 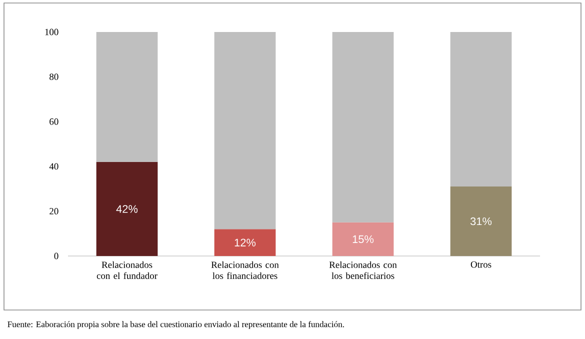 What do you see at coordinates (51, 32) in the screenshot?
I see `y-tick-label: 100` at bounding box center [51, 32].